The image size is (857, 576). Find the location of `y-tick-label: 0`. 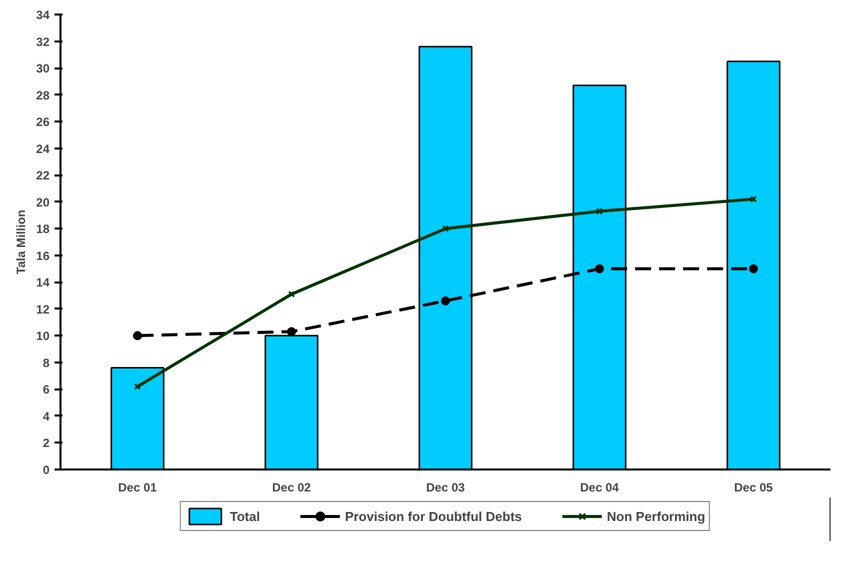

y-tick-label: 0 is located at coordinates (46, 470).